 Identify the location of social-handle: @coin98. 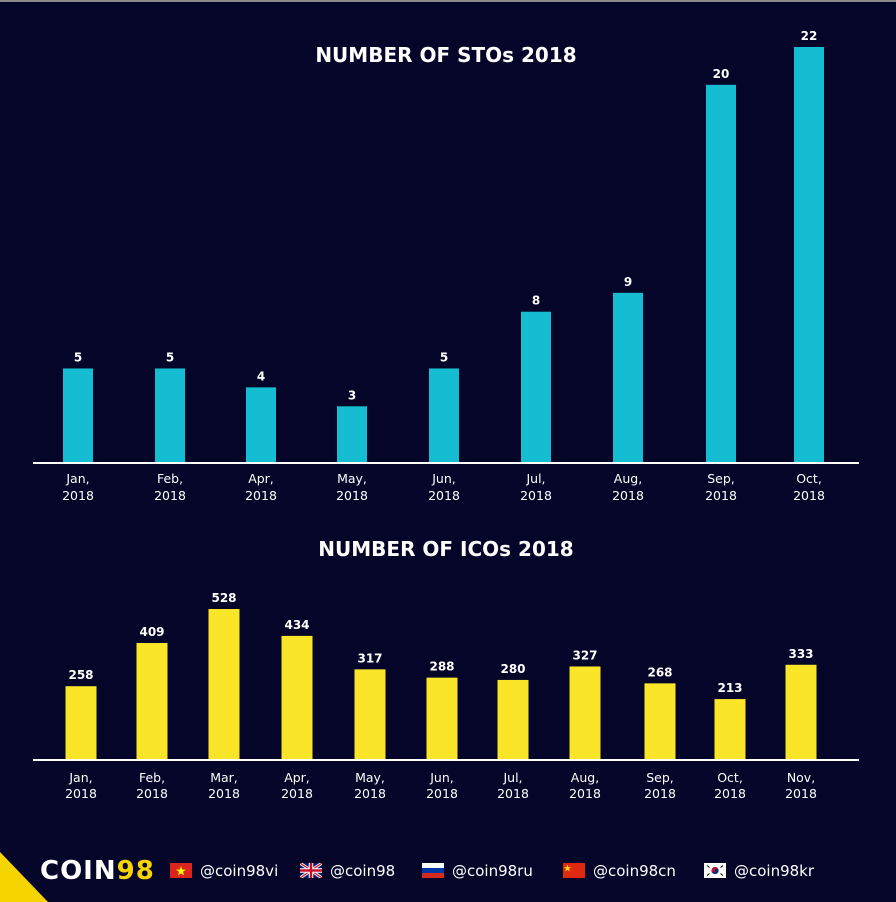
(363, 871).